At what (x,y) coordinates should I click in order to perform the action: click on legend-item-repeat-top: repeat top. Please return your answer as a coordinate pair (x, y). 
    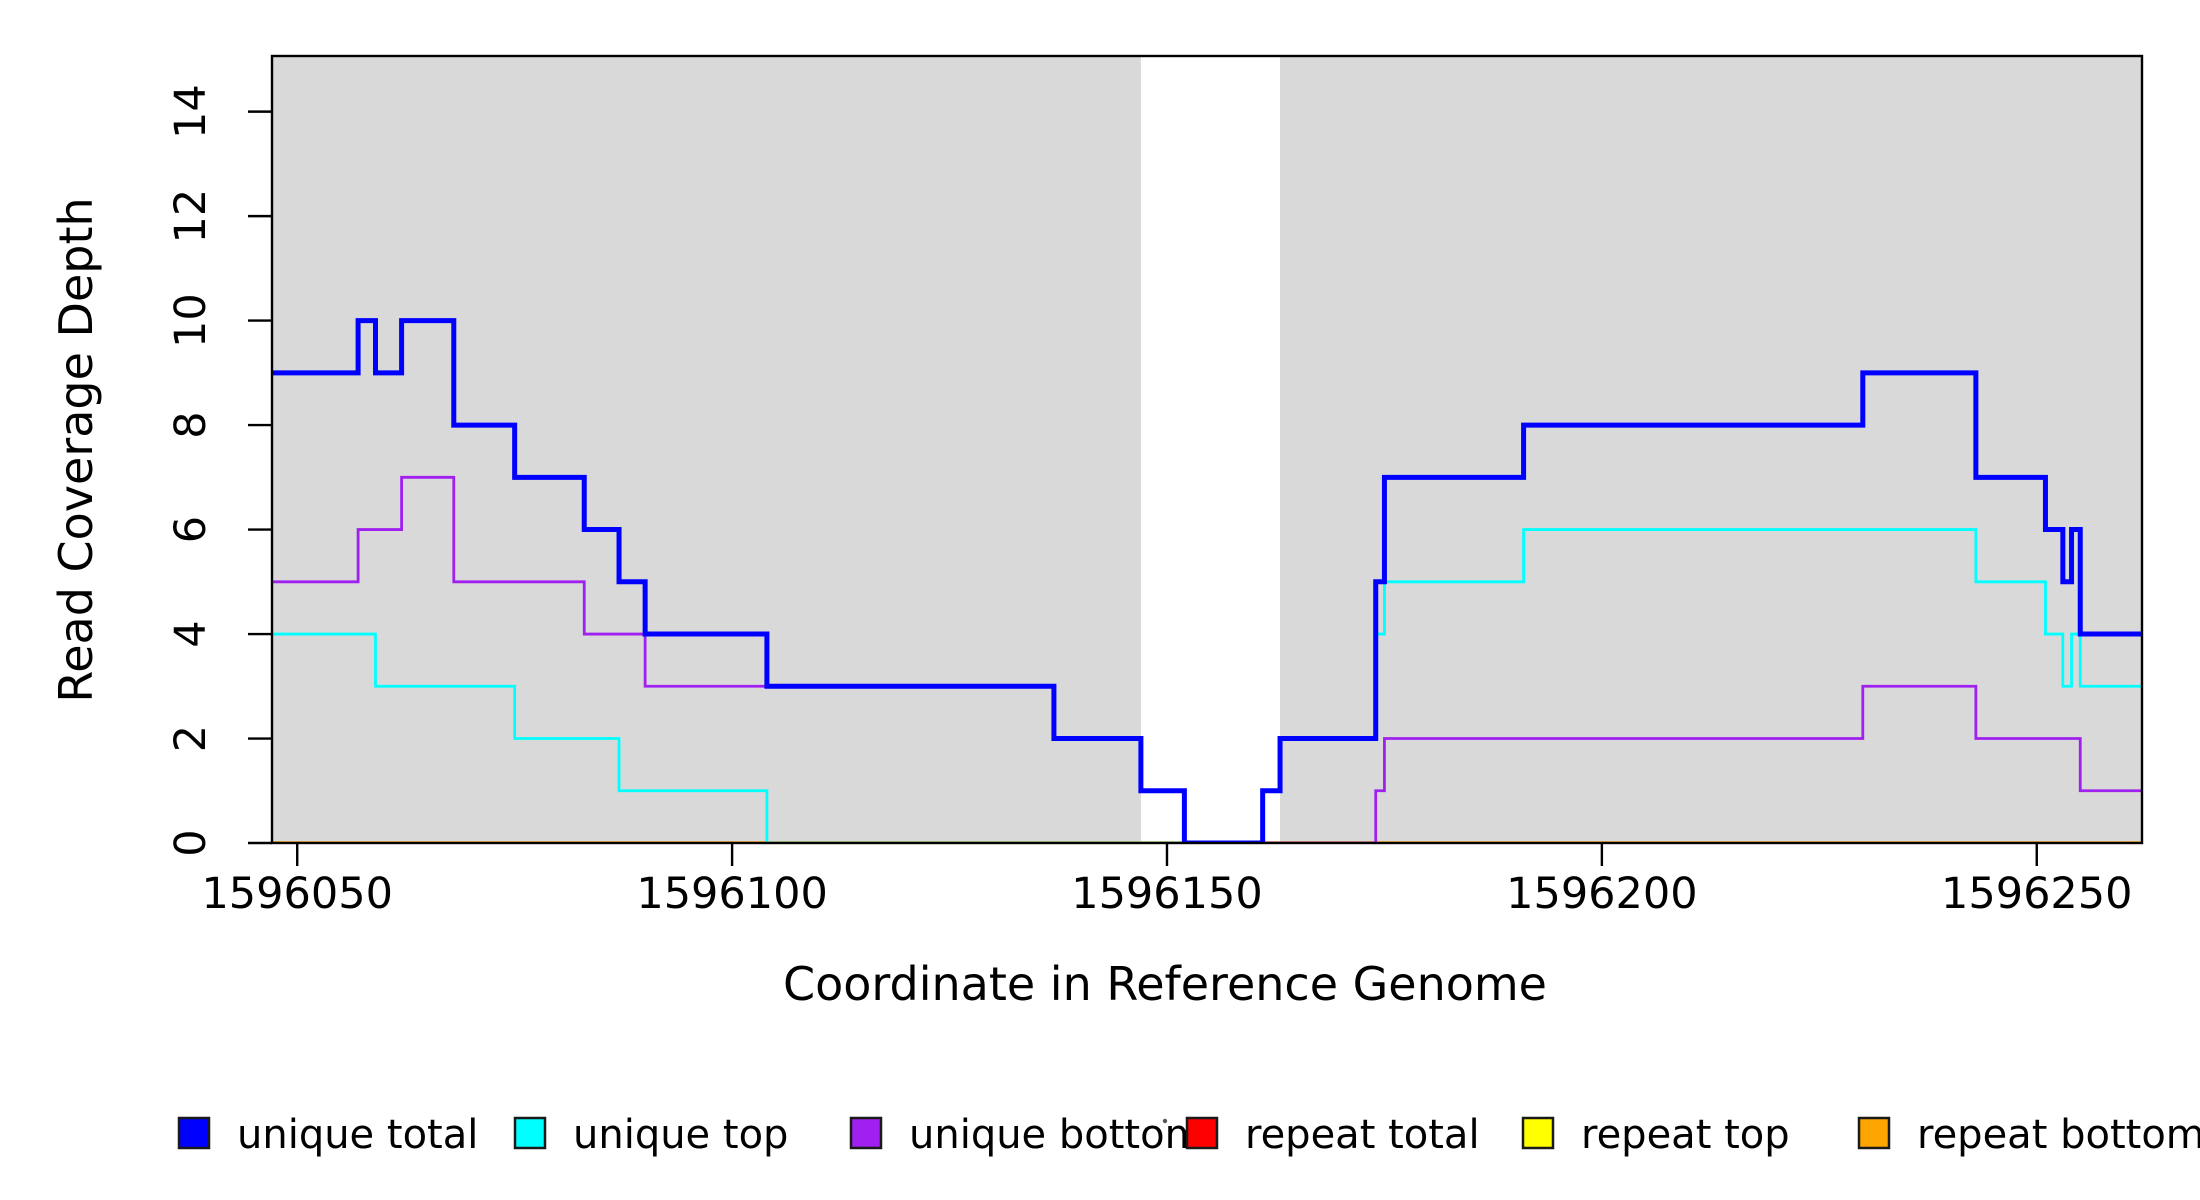
    Looking at the image, I should click on (1655, 1135).